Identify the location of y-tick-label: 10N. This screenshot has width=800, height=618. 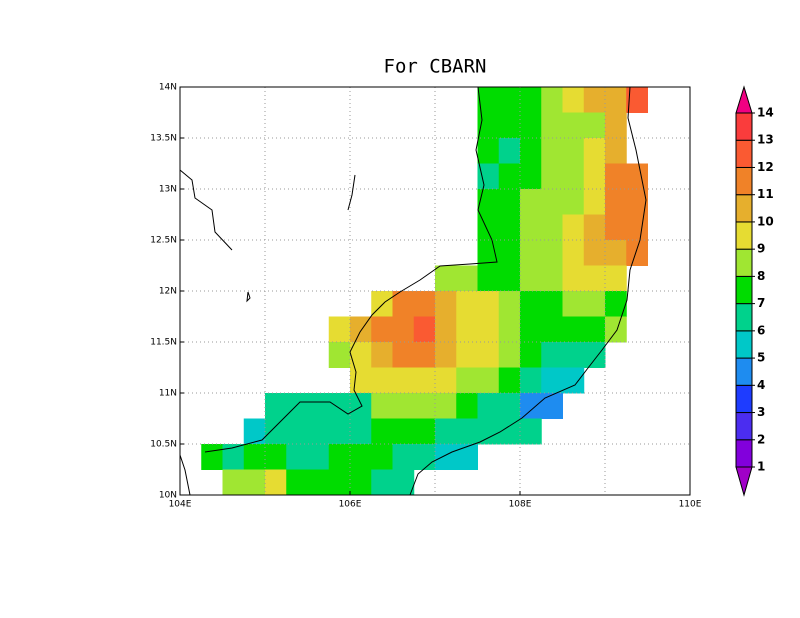
(168, 496).